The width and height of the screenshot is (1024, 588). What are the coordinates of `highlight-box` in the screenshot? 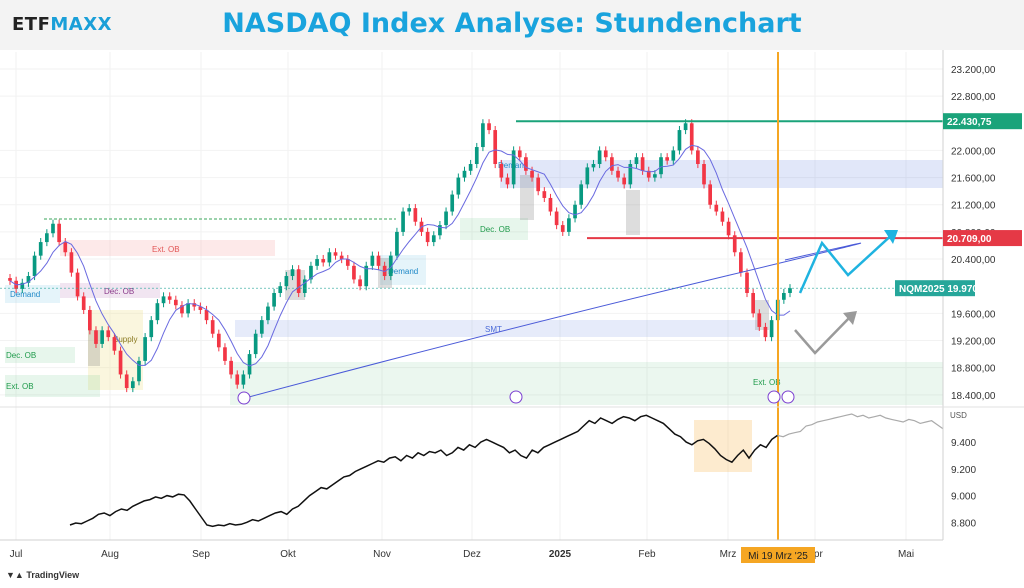 It's located at (723, 446).